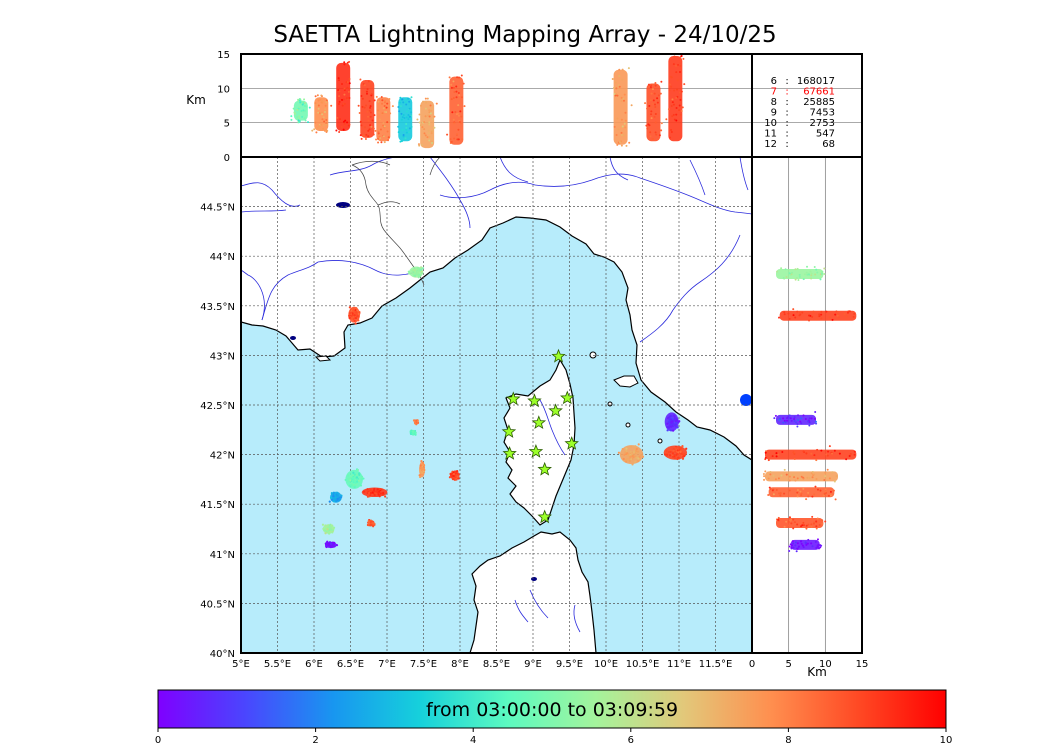 The width and height of the screenshot is (1050, 750). Describe the element at coordinates (496, 664) in the screenshot. I see `longitude-tick-label: 8.5°E` at that location.